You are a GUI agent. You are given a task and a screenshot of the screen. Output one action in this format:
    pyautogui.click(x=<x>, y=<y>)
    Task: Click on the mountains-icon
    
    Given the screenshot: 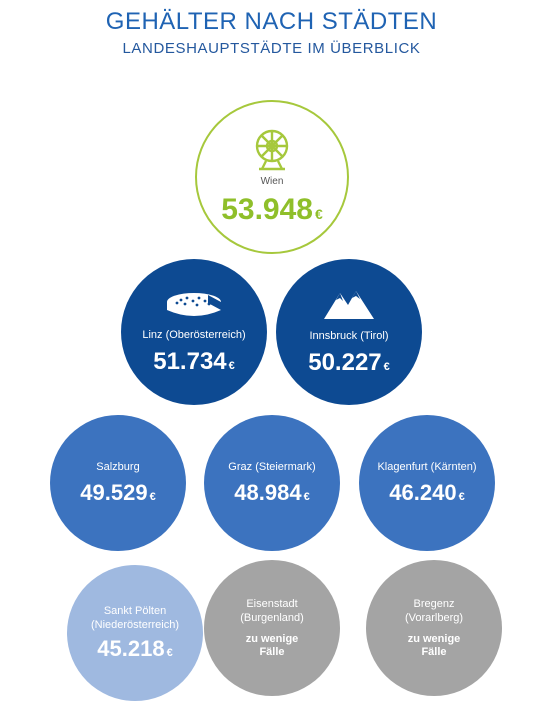 What is the action you would take?
    pyautogui.click(x=349, y=305)
    